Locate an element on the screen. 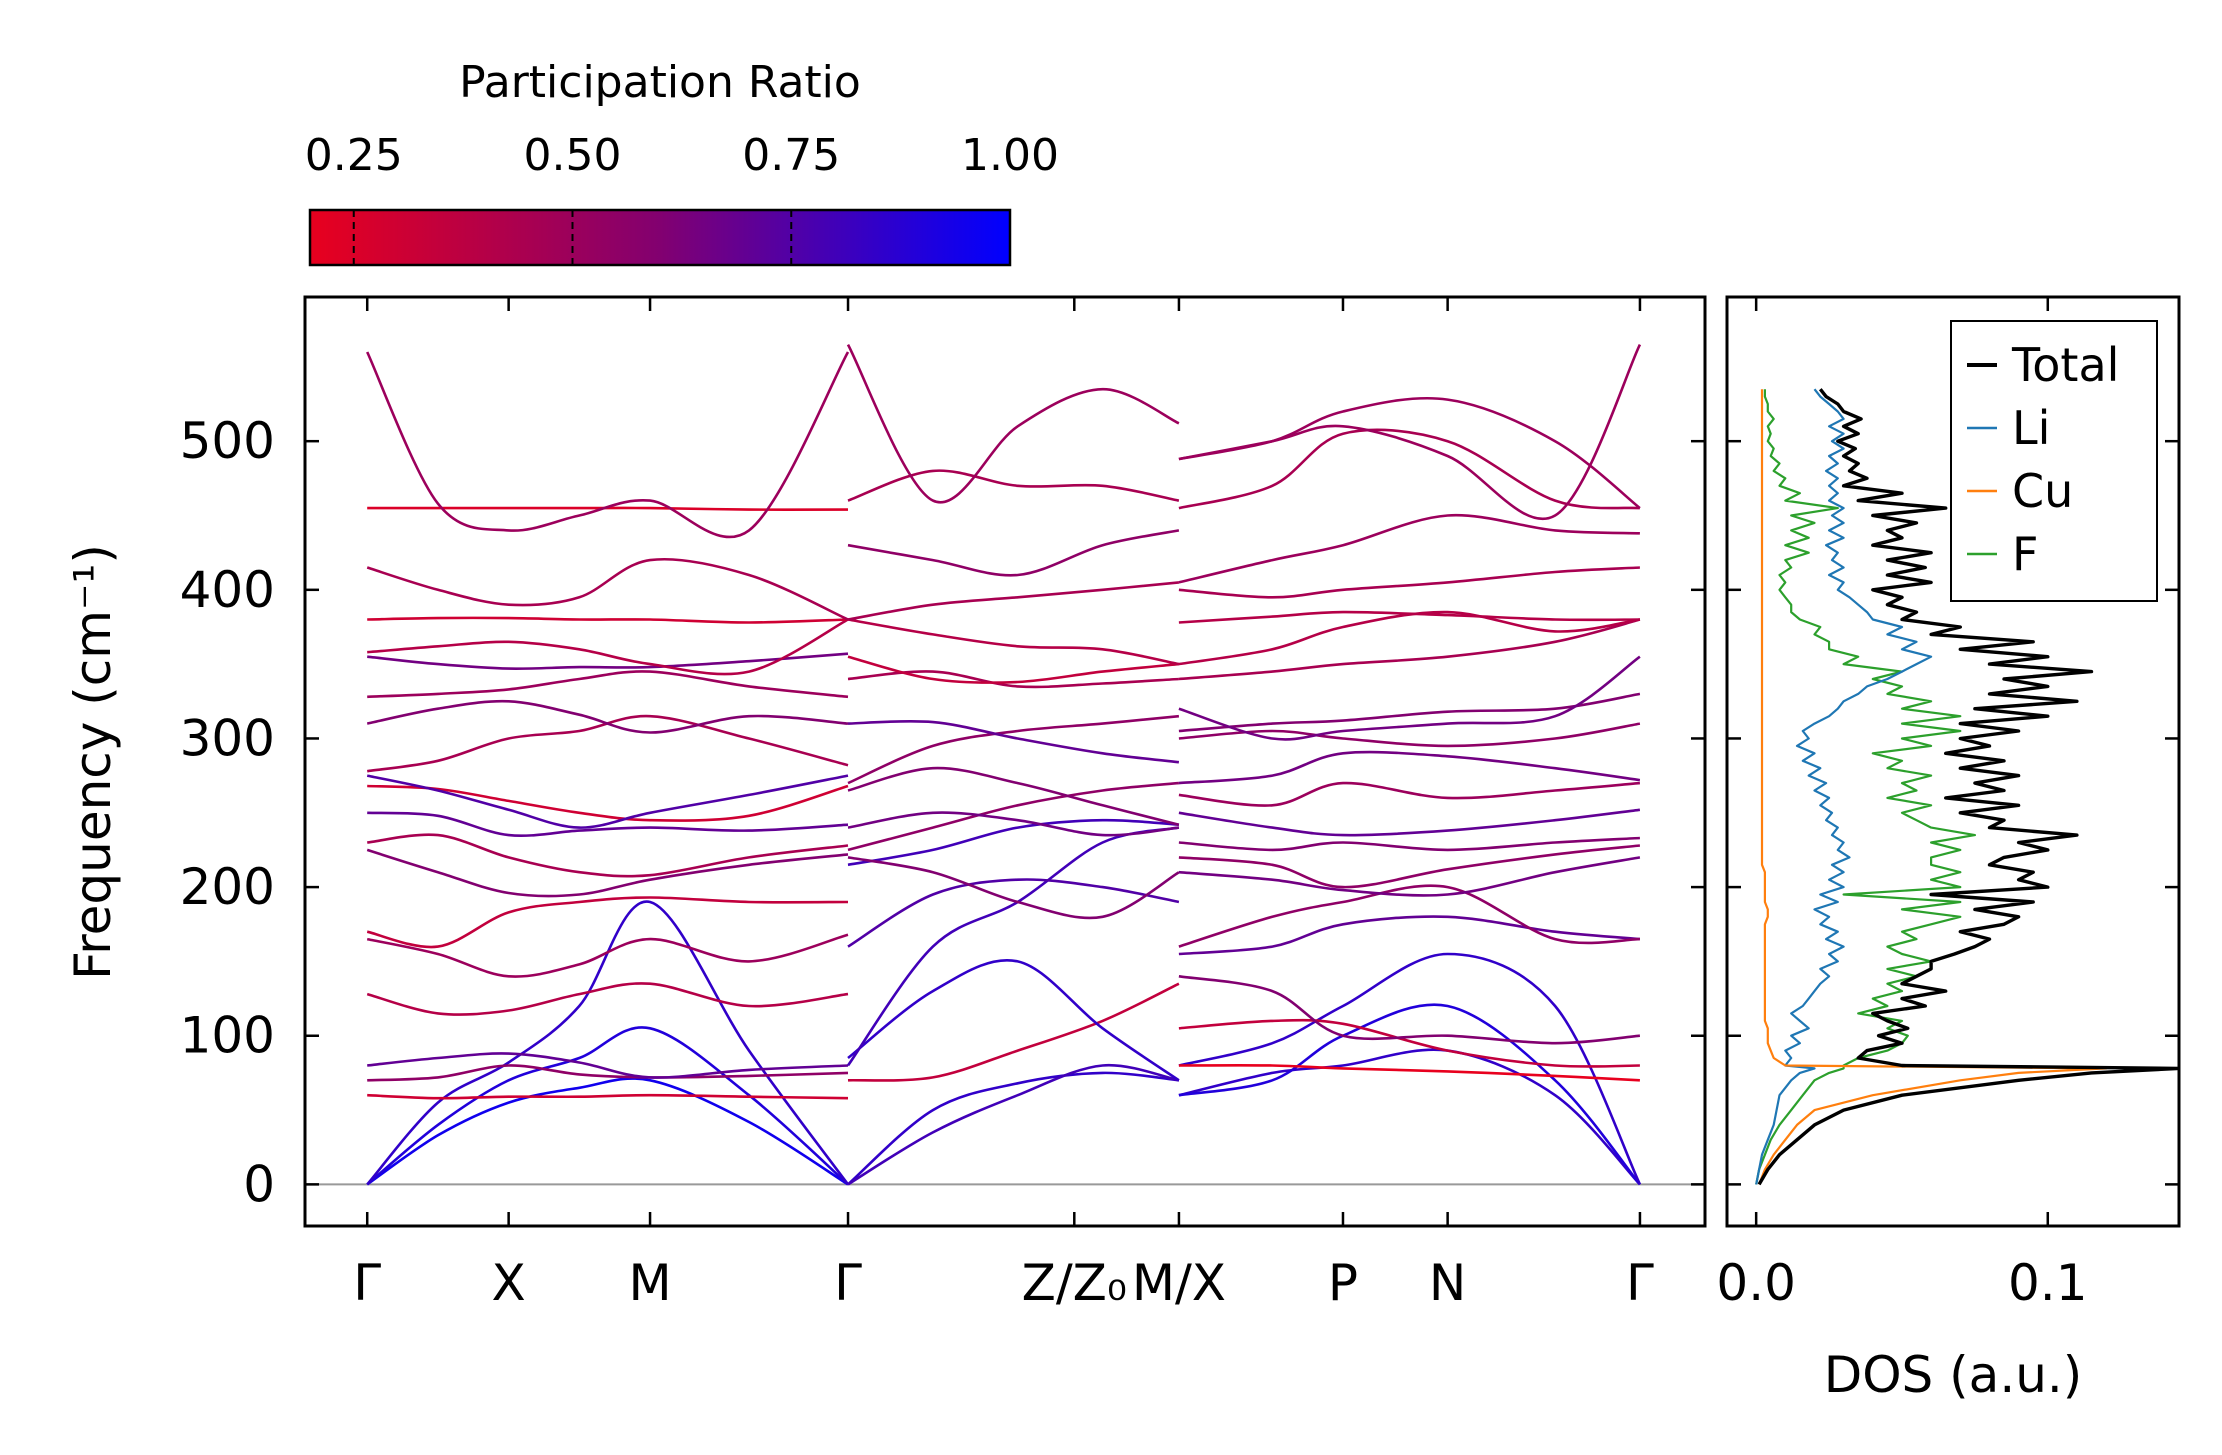 This screenshot has width=2222, height=1455. dos-line-total is located at coordinates (1968, 787).